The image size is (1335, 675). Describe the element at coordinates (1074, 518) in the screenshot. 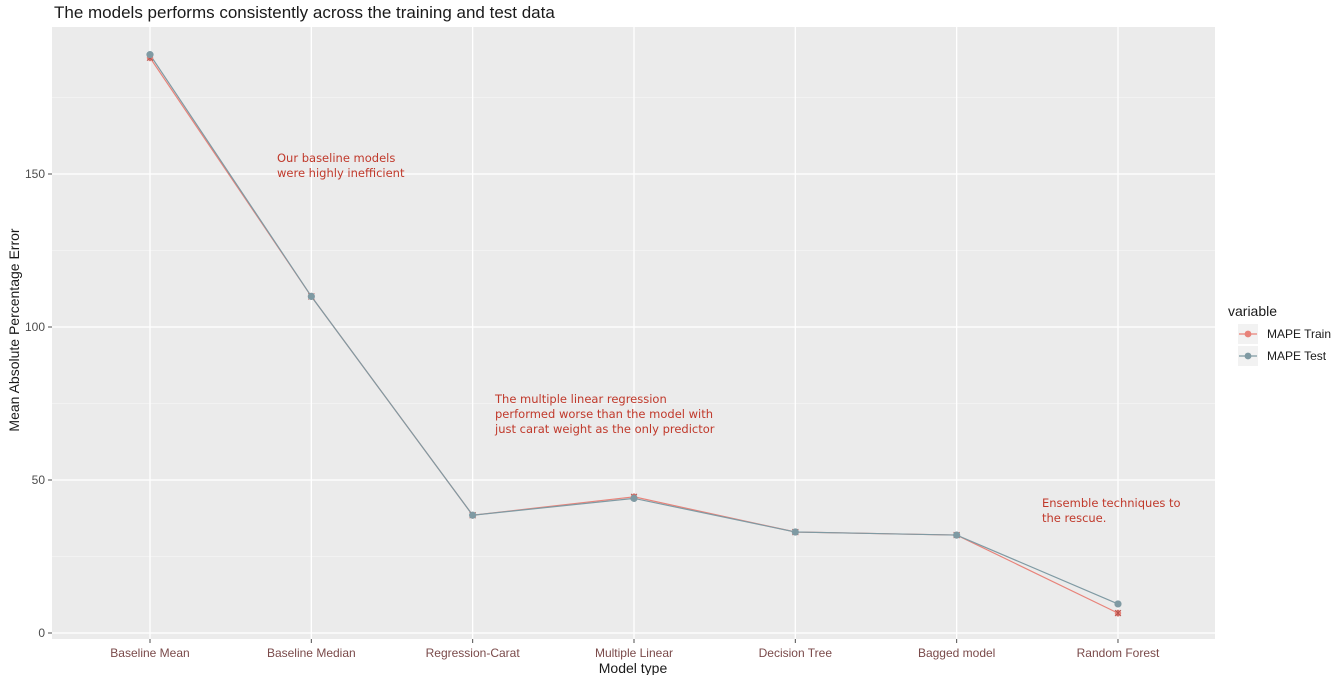

I see `annotation-text: the rescue.` at that location.